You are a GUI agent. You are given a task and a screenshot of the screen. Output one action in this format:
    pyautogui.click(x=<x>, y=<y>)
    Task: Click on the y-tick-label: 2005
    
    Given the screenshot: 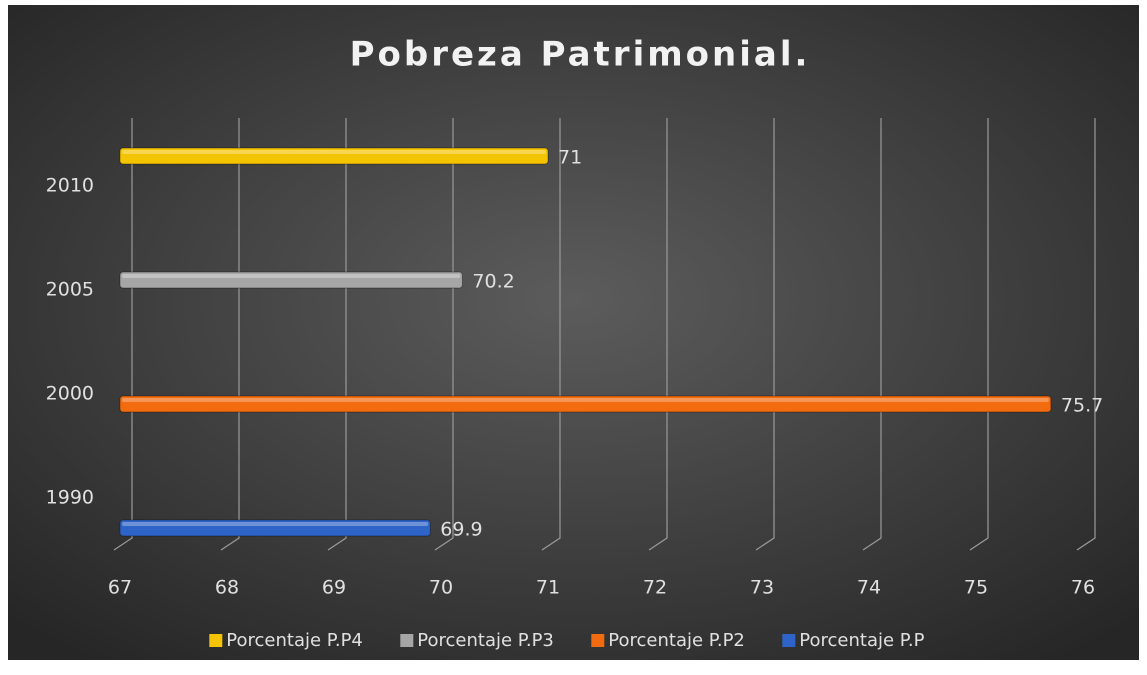 What is the action you would take?
    pyautogui.click(x=70, y=290)
    